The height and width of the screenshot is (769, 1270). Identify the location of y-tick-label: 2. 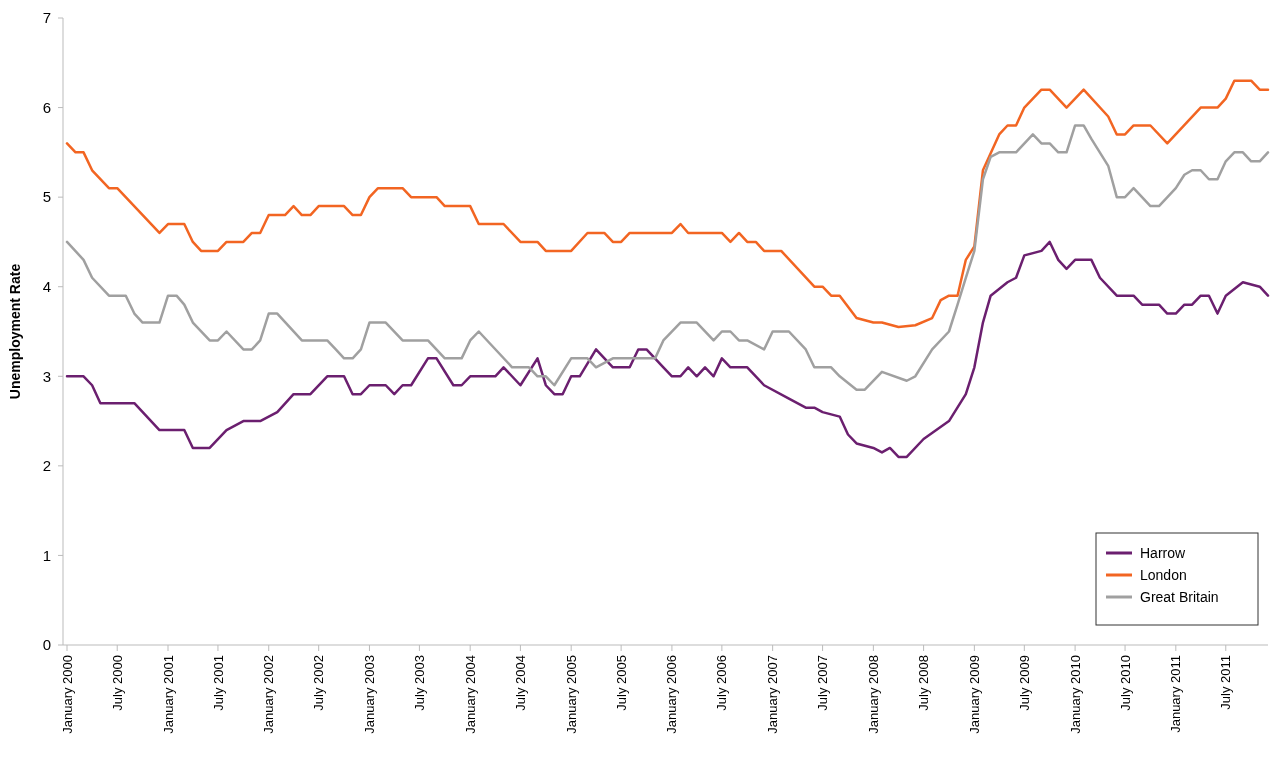
(46, 466).